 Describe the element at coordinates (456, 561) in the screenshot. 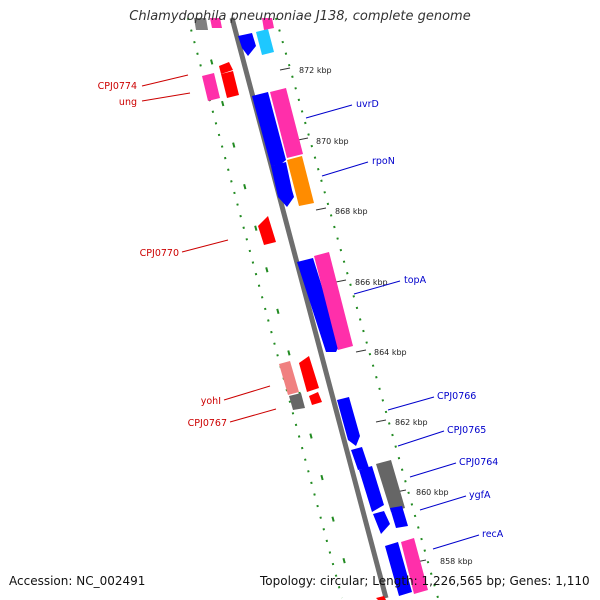

I see `tick-label-858: 858 kbp` at that location.